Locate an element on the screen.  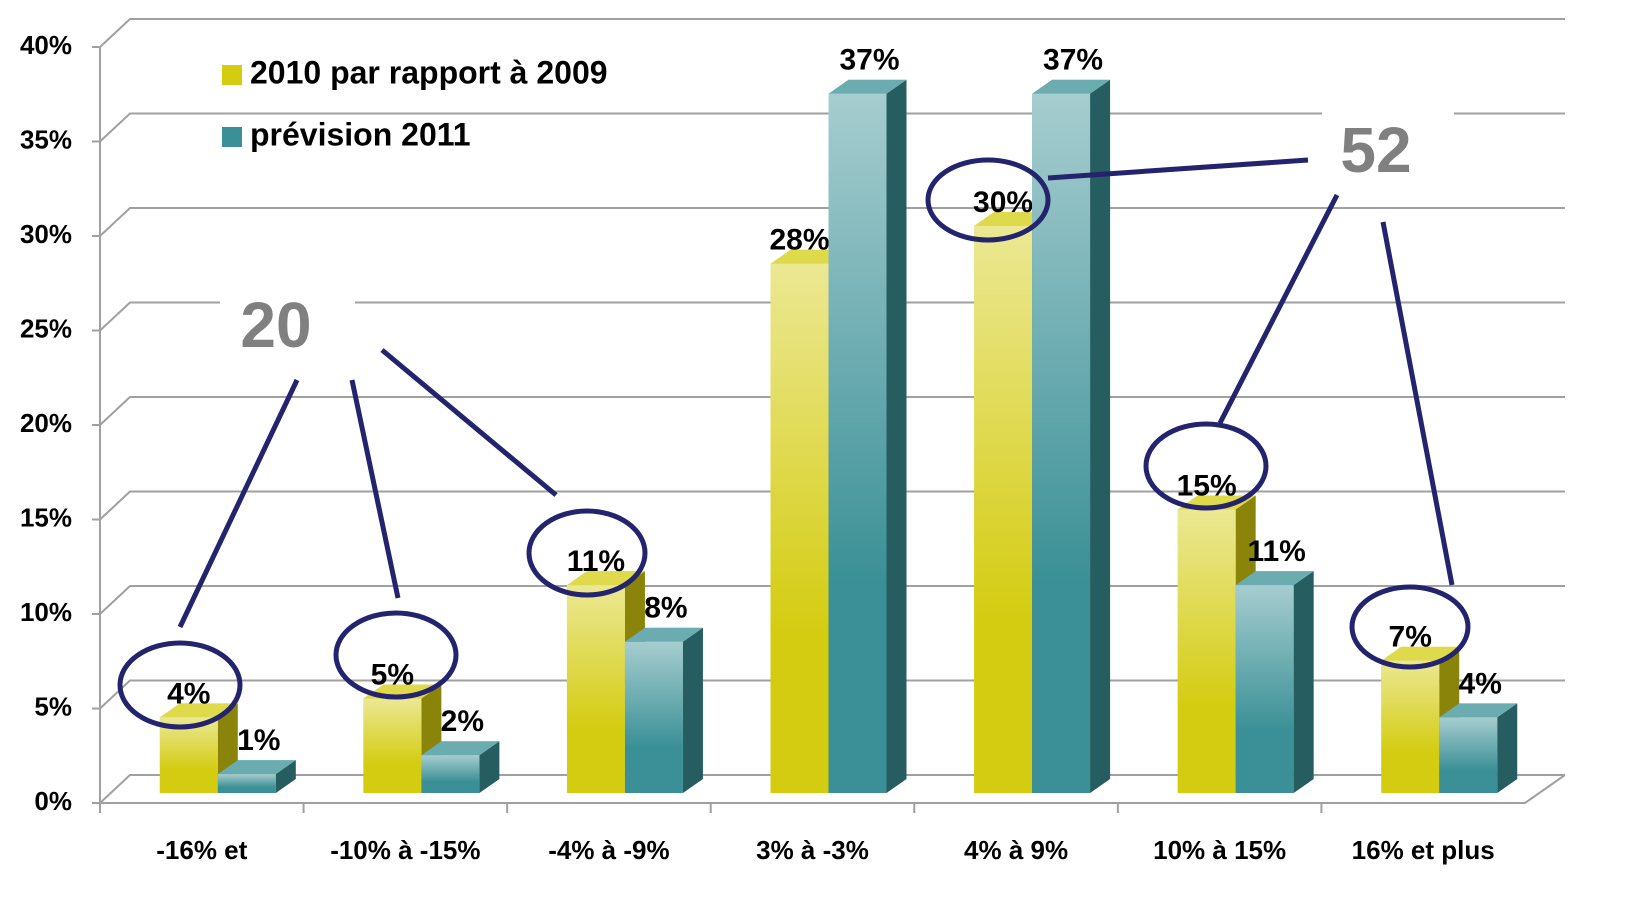
x-tick-label: 3% à -3% is located at coordinates (812, 850).